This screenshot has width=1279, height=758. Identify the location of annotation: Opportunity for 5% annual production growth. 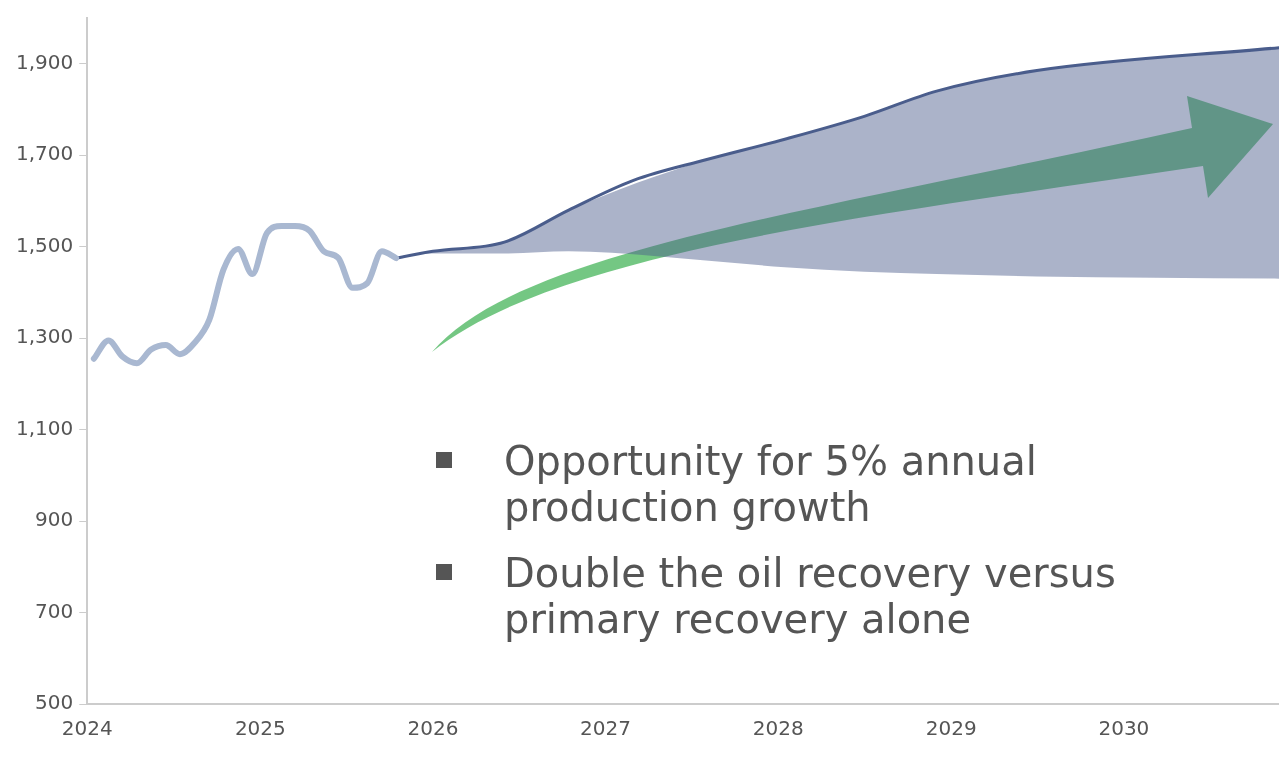
(770, 484).